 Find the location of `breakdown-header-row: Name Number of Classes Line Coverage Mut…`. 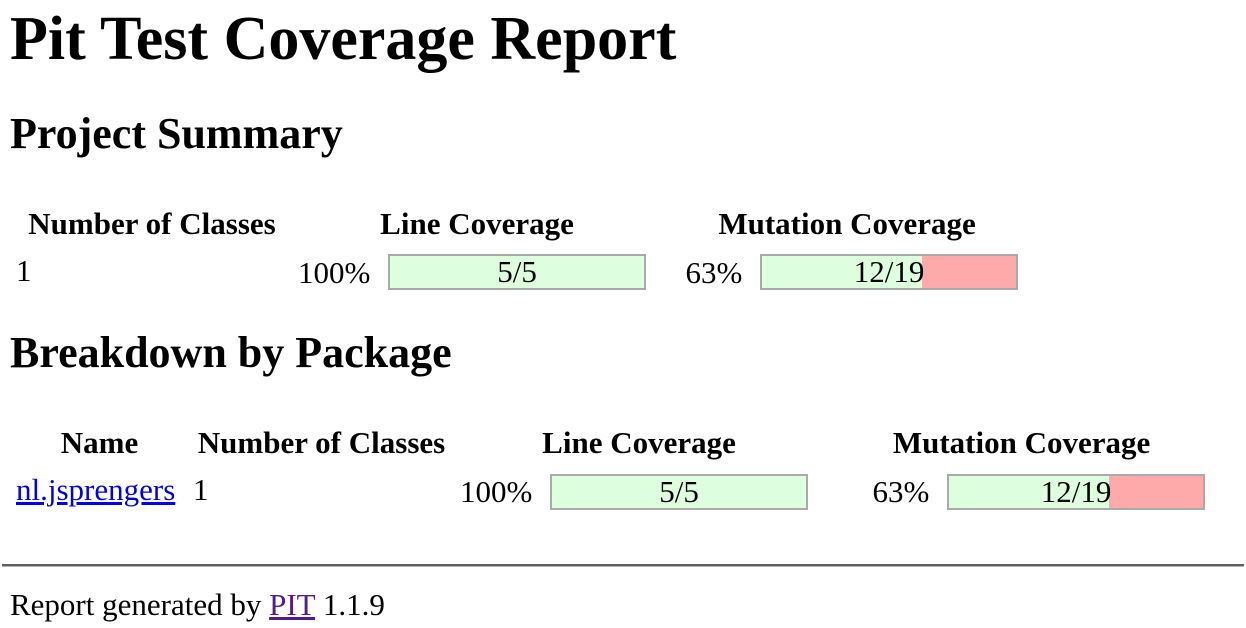

breakdown-header-row: Name Number of Classes Line Coverage Mut… is located at coordinates (615, 443).